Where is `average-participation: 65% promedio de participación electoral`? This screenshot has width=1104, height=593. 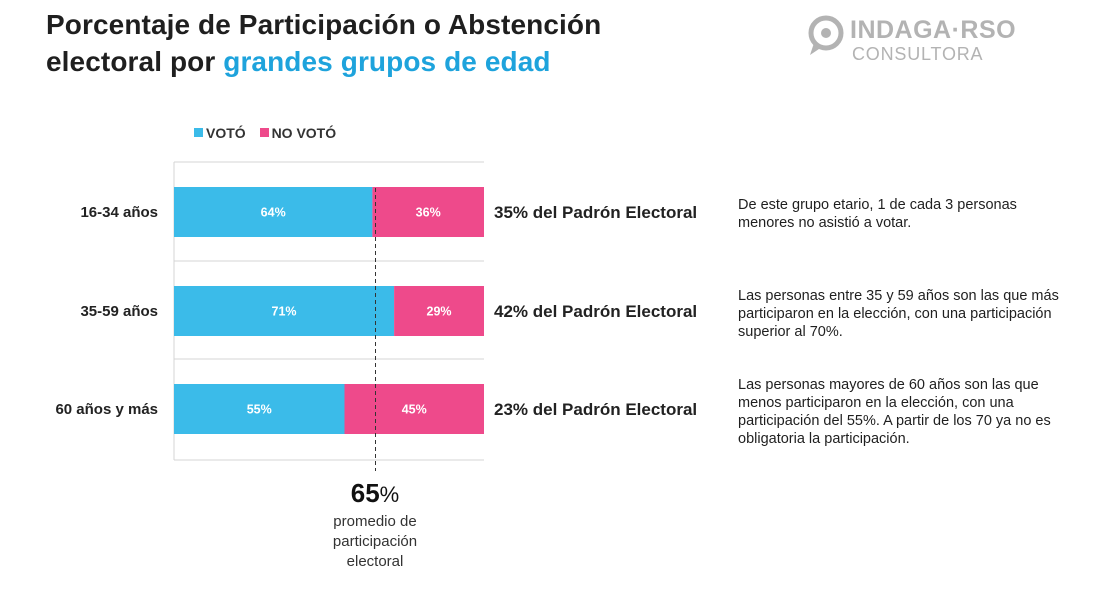
average-participation: 65% promedio de participación electoral is located at coordinates (375, 525).